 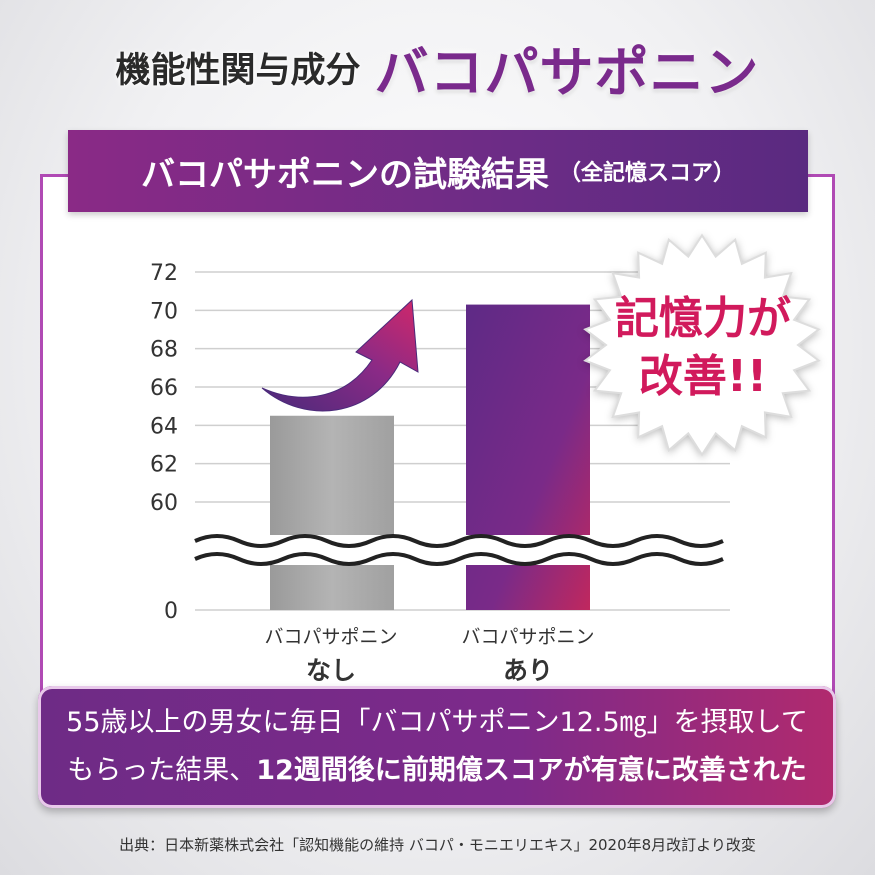 What do you see at coordinates (164, 426) in the screenshot?
I see `y-tick-label: 64` at bounding box center [164, 426].